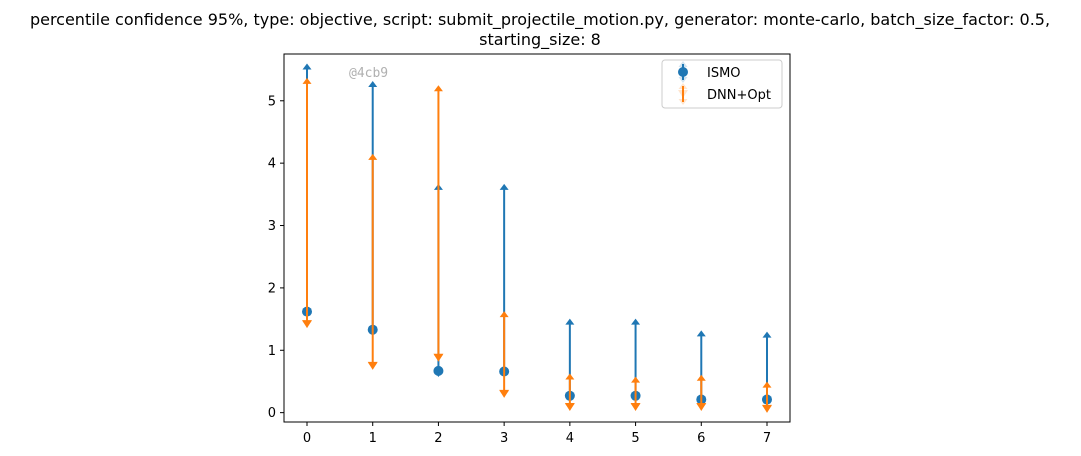 The height and width of the screenshot is (456, 1081). I want to click on y-tick-label: 5, so click(272, 101).